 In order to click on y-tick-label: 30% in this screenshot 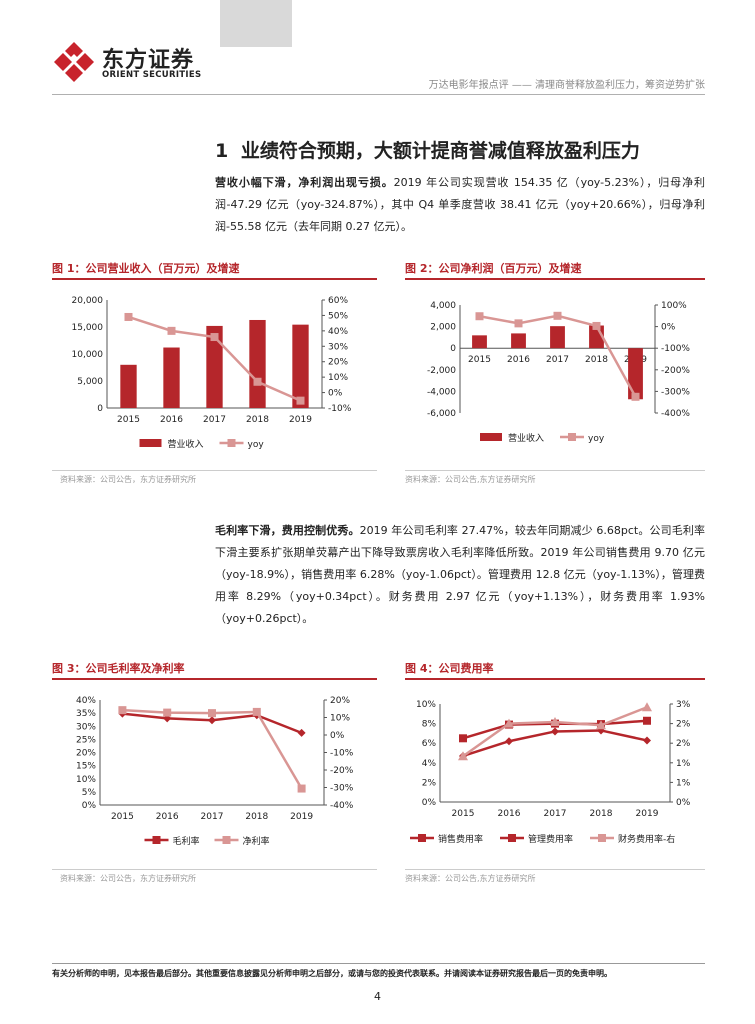, I will do `click(86, 727)`.